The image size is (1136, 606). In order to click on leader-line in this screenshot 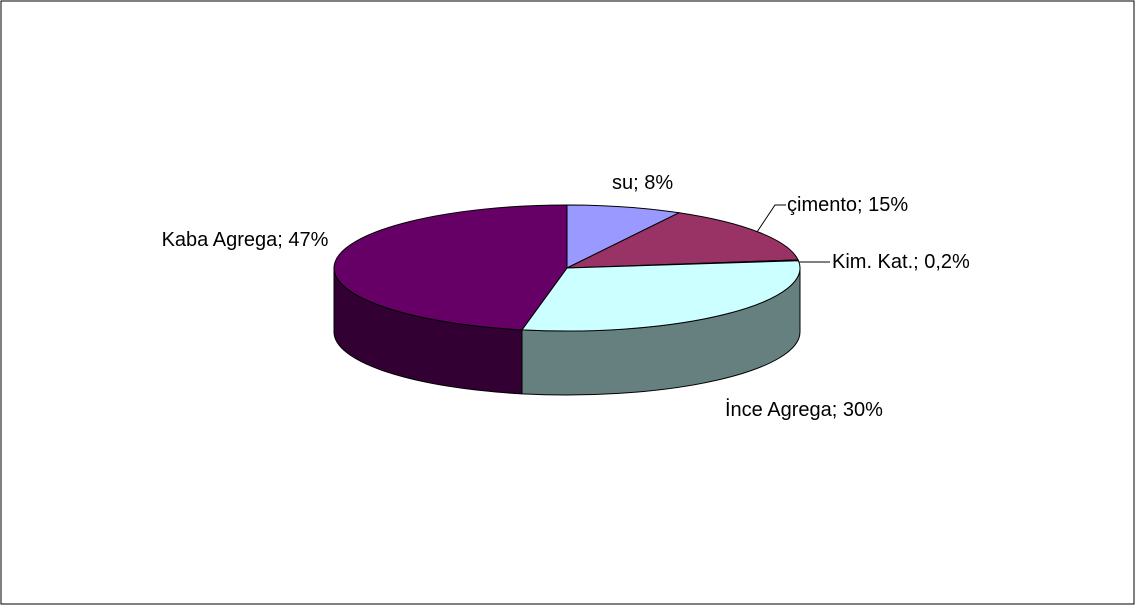, I will do `click(771, 218)`.